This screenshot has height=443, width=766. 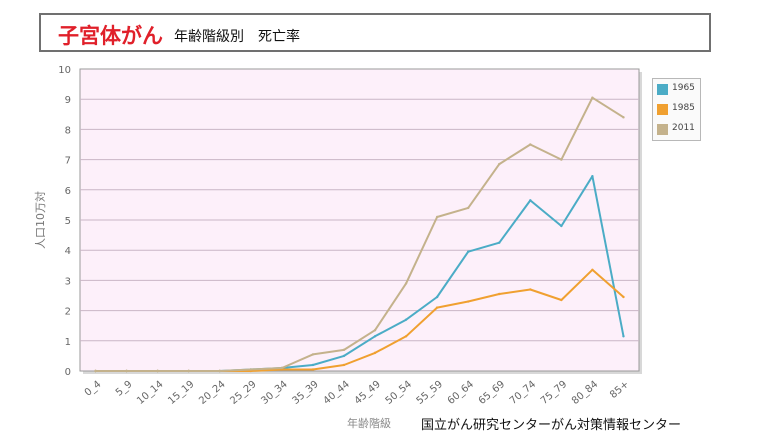 I want to click on x-tick-label: 30_34, so click(x=274, y=393).